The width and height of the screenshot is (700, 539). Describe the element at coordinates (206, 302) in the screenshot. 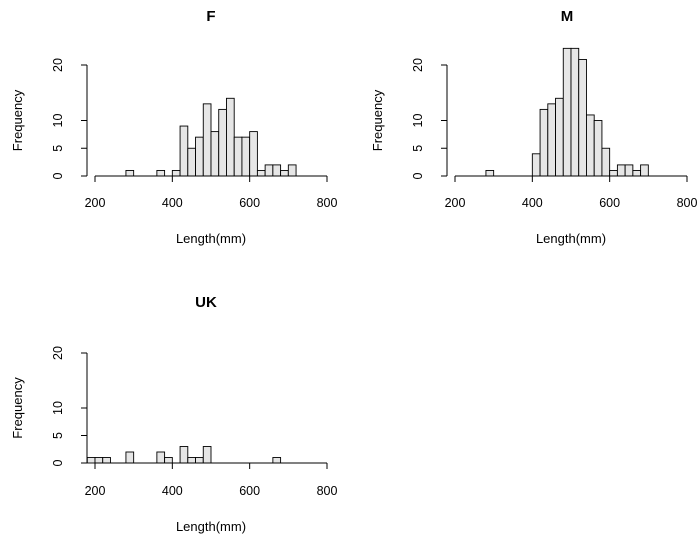

I see `panel-title: UK` at that location.